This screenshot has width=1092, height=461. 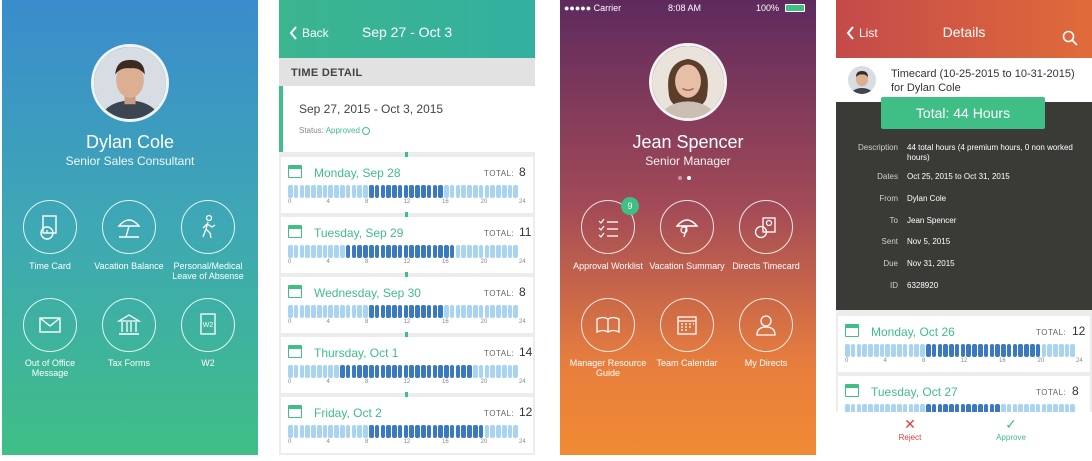 I want to click on man-portrait-icon, so click(x=130, y=83).